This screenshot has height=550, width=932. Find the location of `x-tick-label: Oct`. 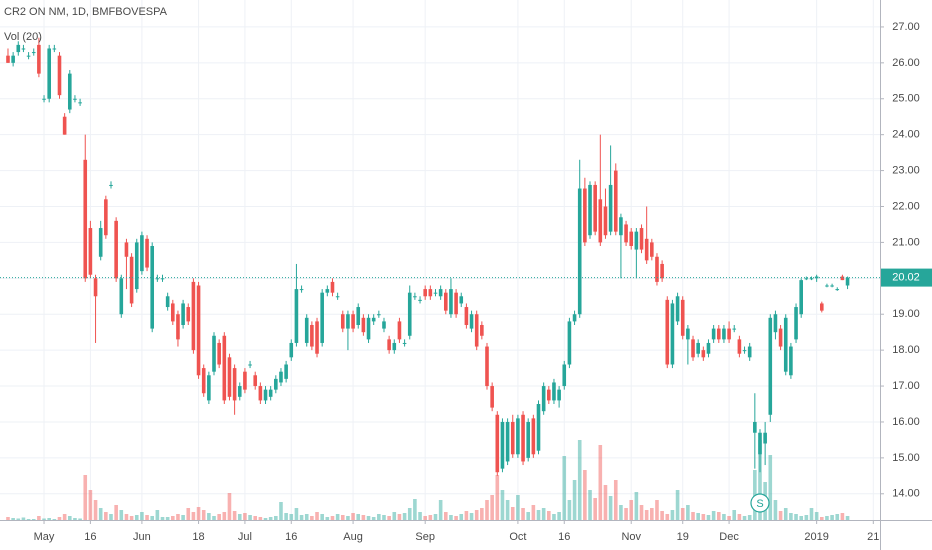

x-tick-label: Oct is located at coordinates (517, 537).